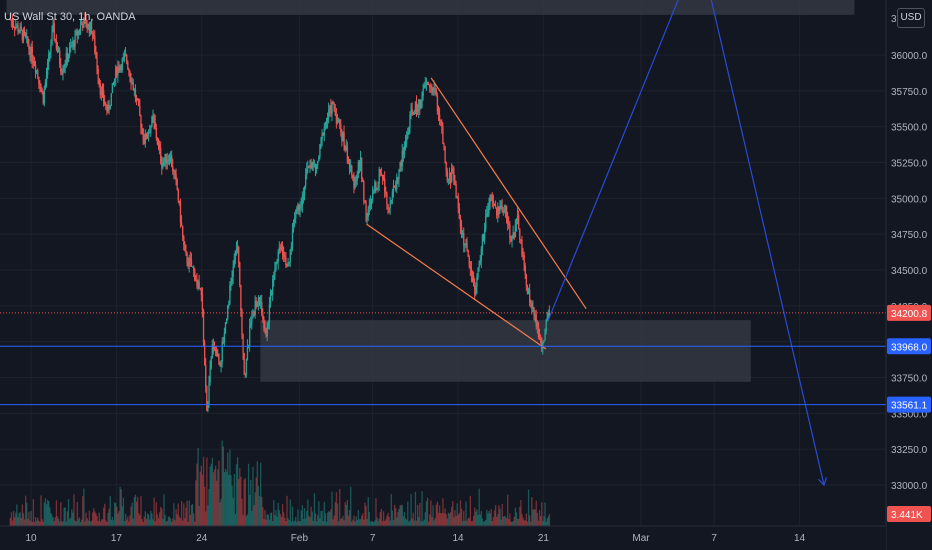 Image resolution: width=932 pixels, height=550 pixels. I want to click on currency-button: USD, so click(911, 18).